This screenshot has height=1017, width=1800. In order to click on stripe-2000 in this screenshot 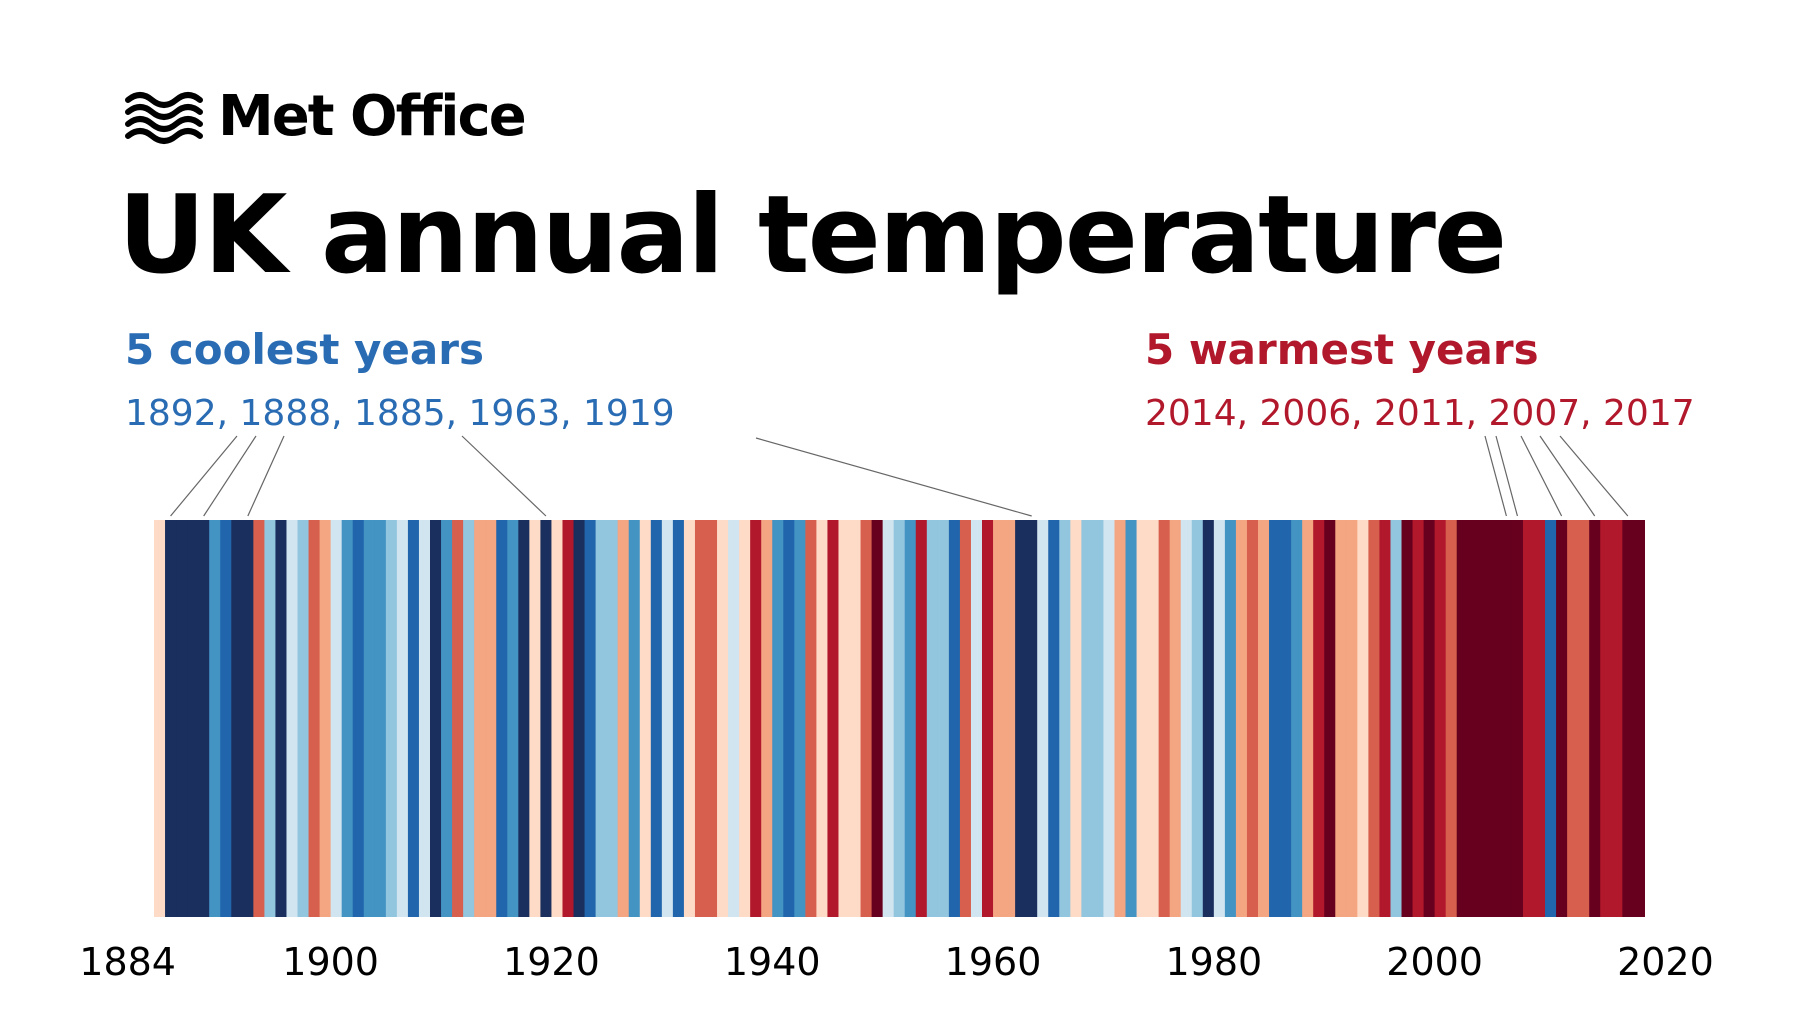, I will do `click(1440, 718)`.